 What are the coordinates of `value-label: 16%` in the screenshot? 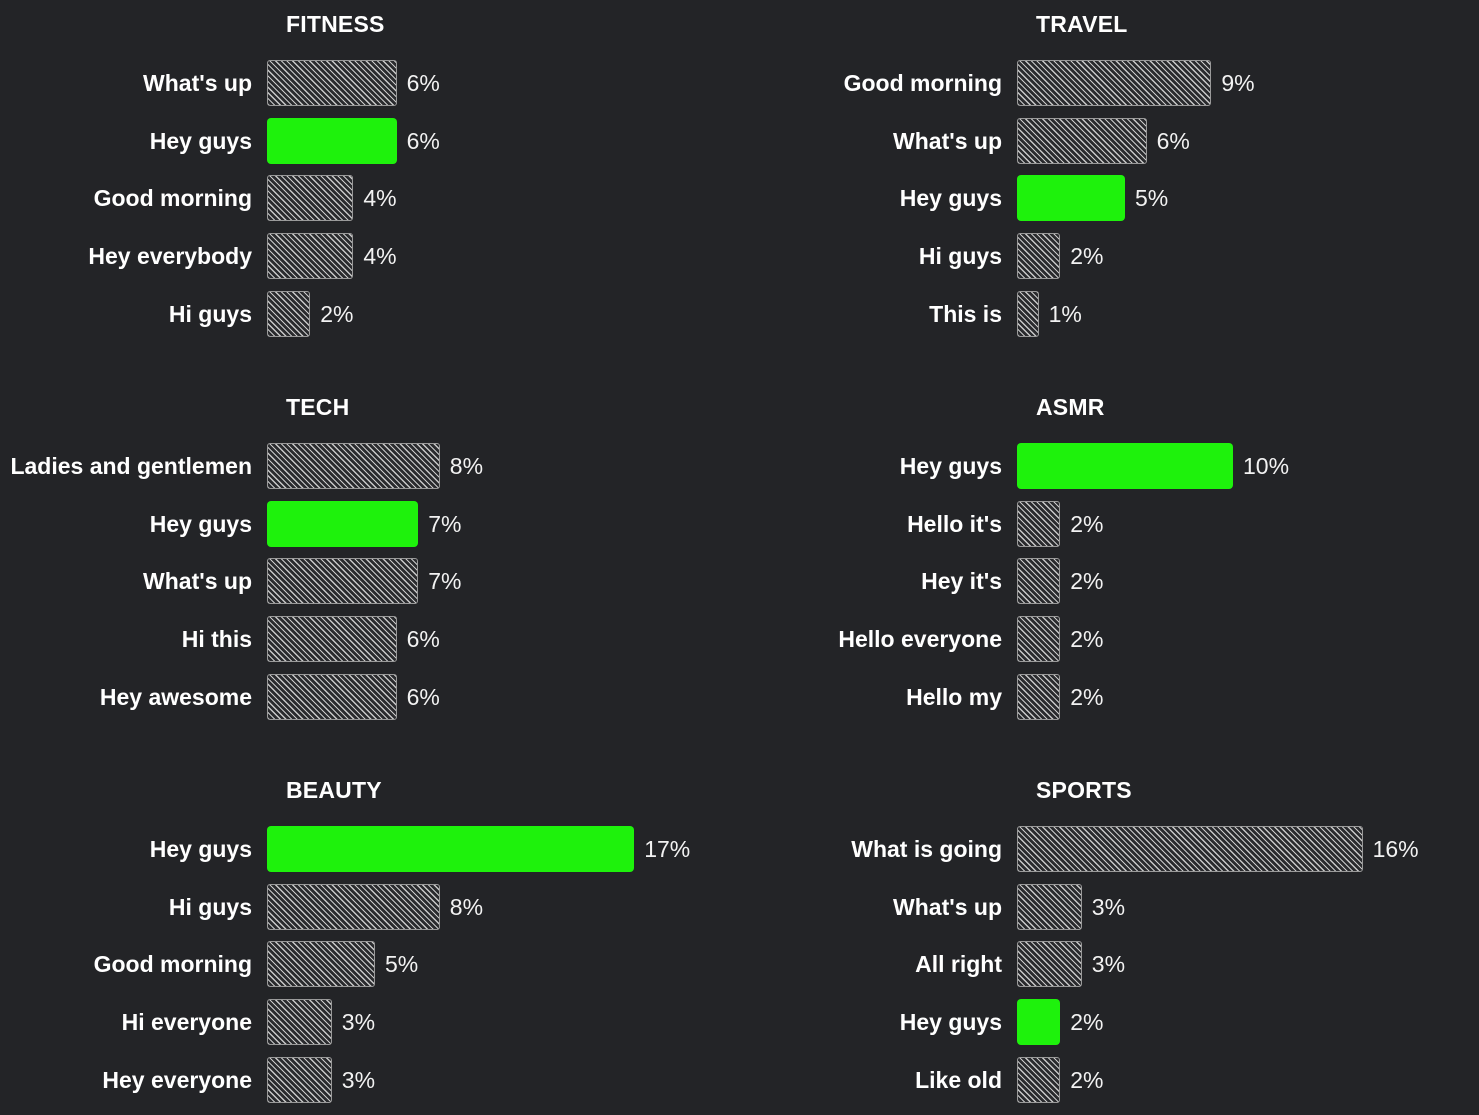 It's located at (1395, 849).